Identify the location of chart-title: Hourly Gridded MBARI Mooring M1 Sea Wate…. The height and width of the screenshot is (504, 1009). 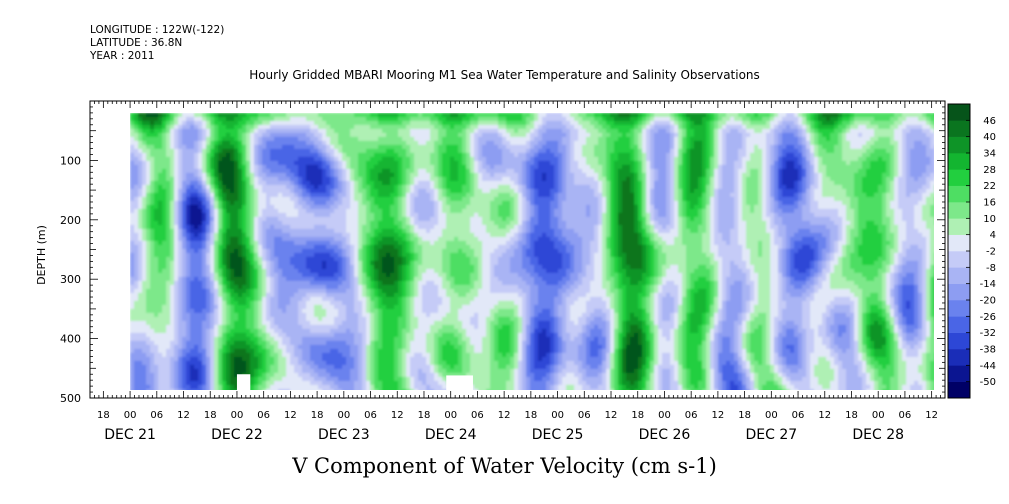
(504, 75).